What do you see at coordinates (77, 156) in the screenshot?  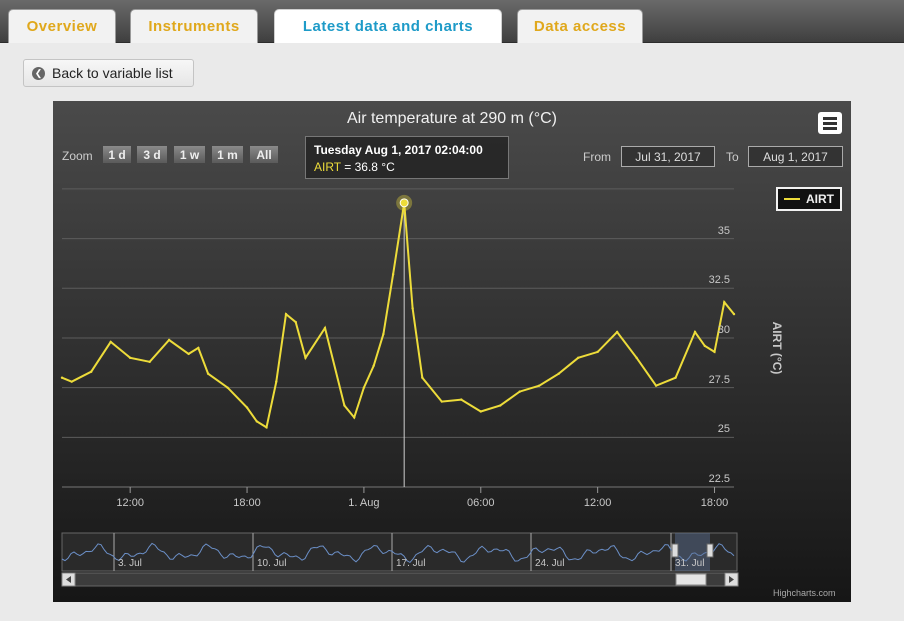 I see `zoom-label: Zoom` at bounding box center [77, 156].